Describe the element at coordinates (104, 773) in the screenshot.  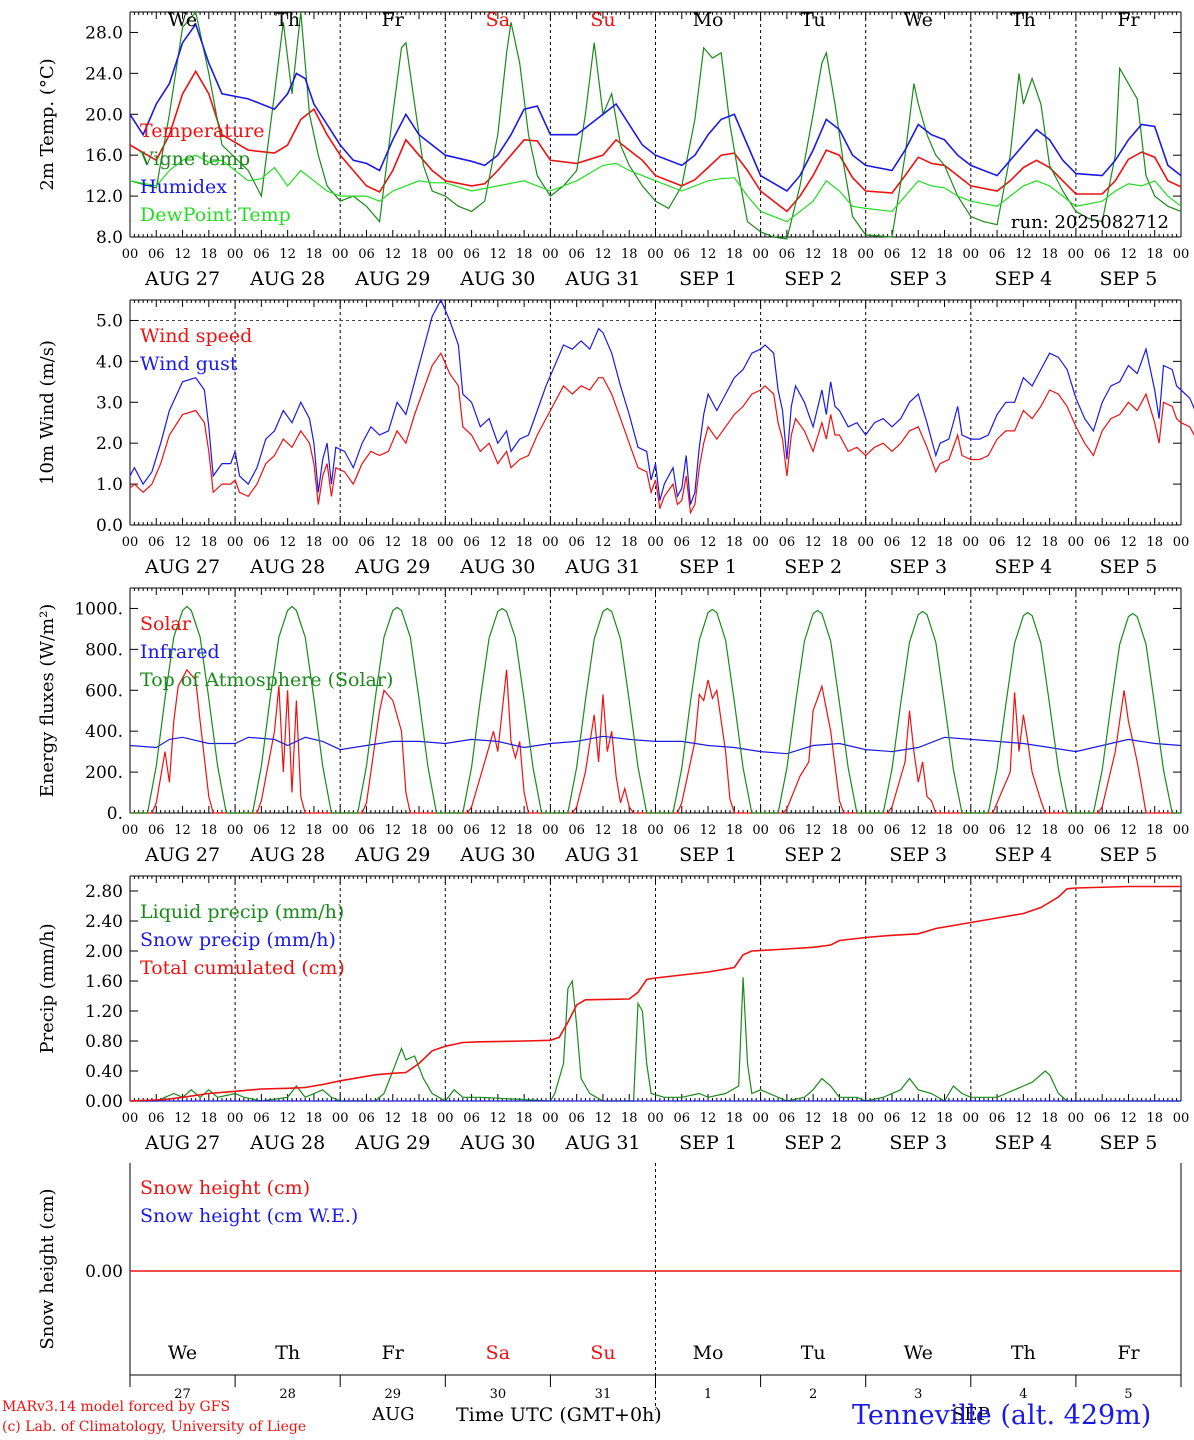
I see `y-tick-label: 200.` at that location.